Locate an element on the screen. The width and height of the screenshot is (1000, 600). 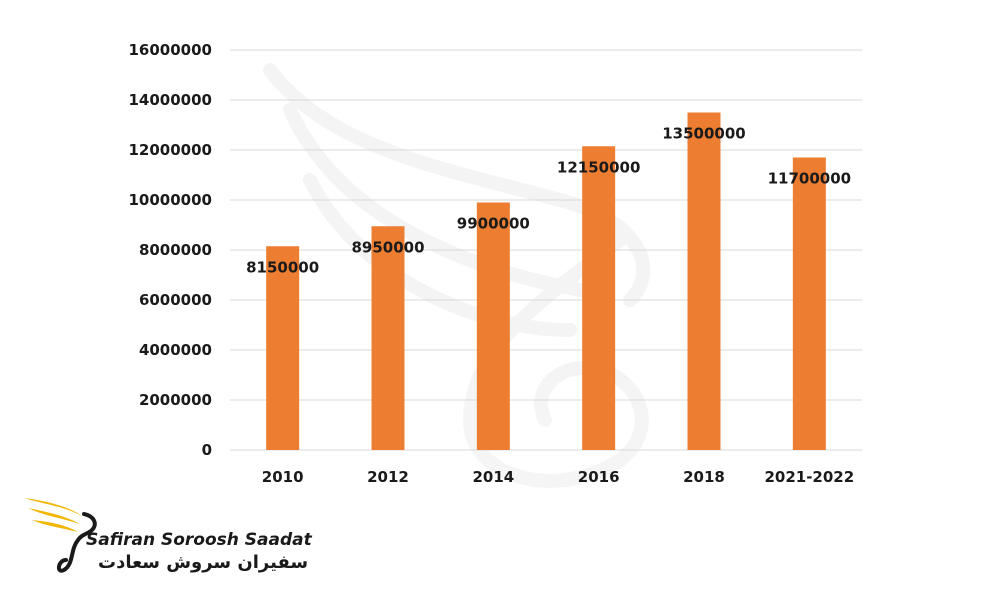
y-tick-label: 6000000 is located at coordinates (175, 300).